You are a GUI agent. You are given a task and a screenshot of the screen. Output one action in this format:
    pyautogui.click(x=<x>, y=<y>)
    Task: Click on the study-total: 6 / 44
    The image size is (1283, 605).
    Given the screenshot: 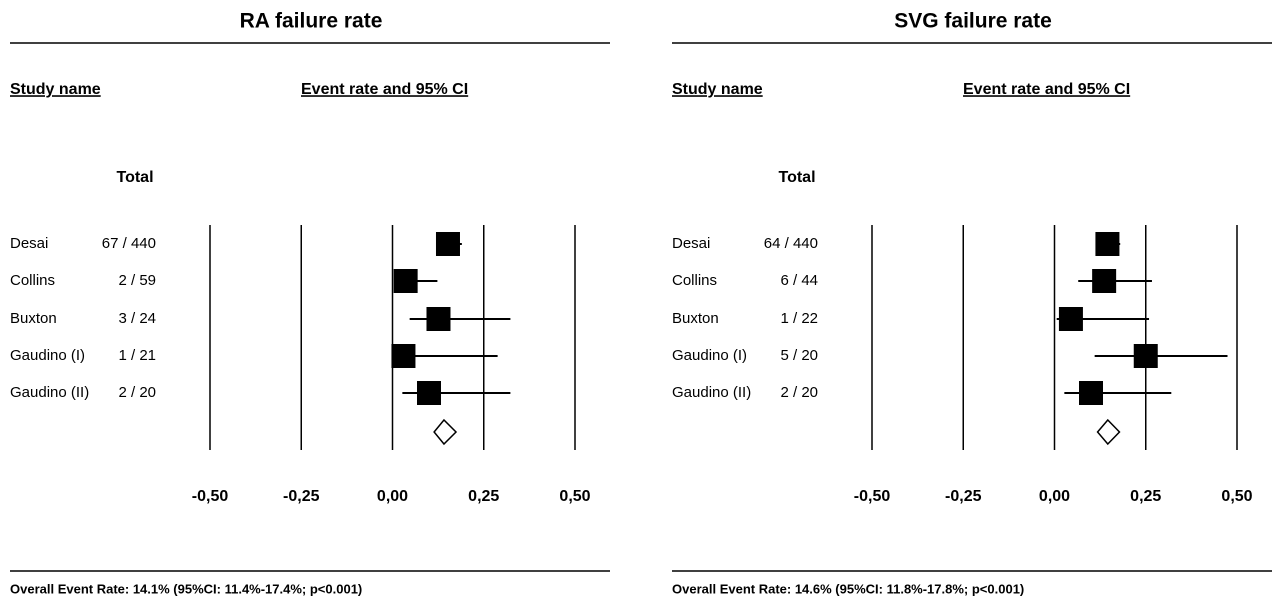 What is the action you would take?
    pyautogui.click(x=799, y=280)
    